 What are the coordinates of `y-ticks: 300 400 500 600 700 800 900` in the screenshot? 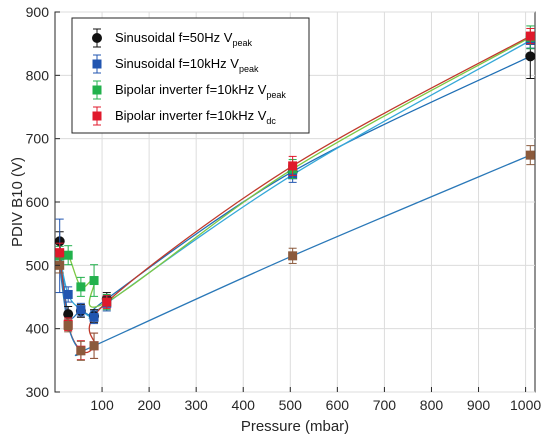 It's located at (43, 202).